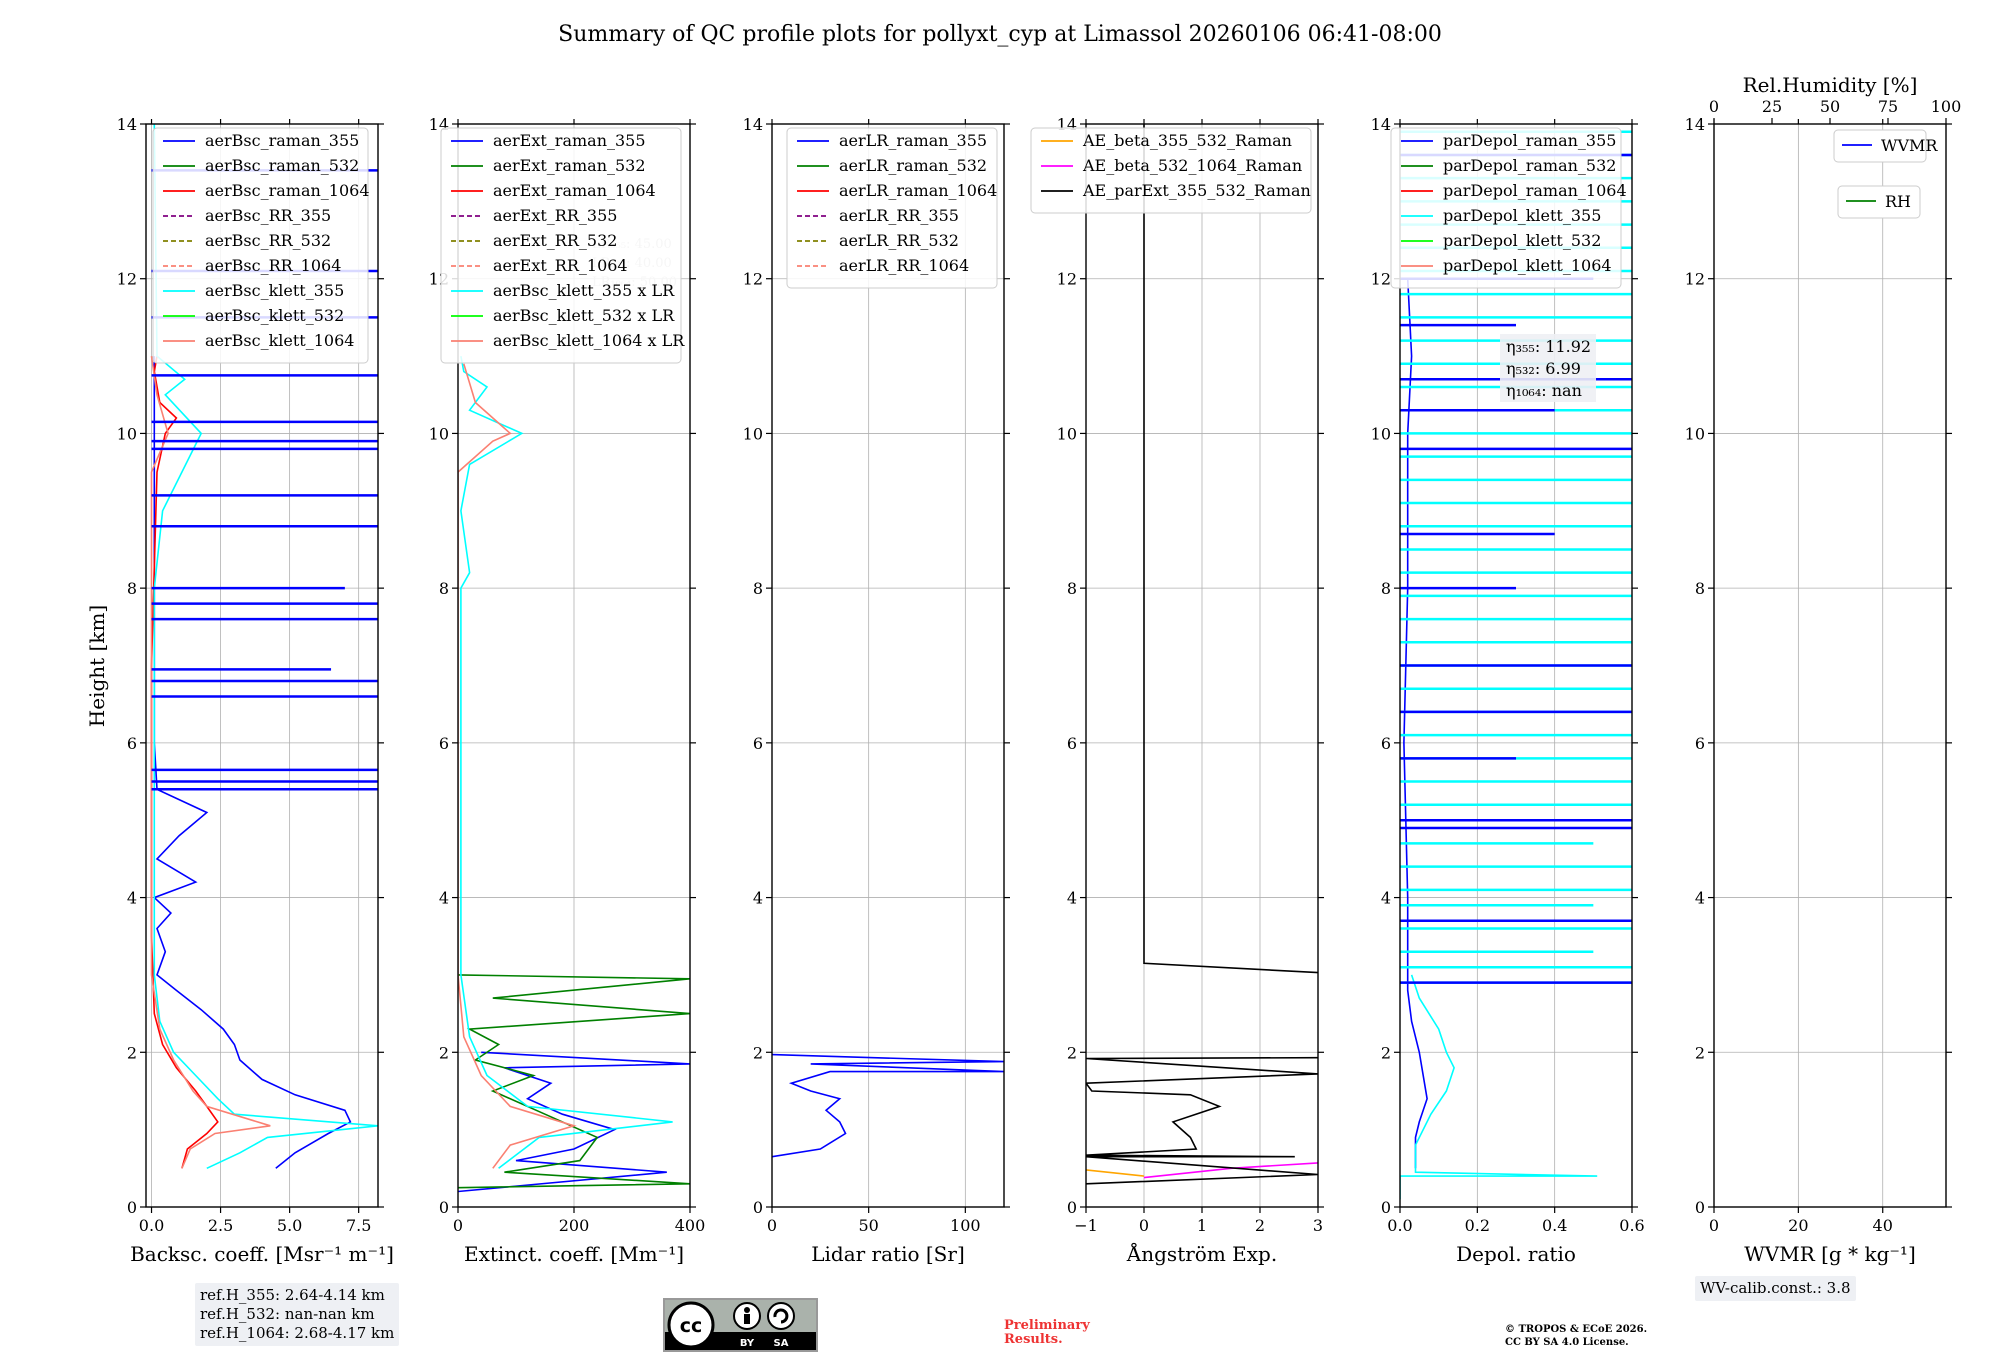 The width and height of the screenshot is (2000, 1360). What do you see at coordinates (918, 190) in the screenshot?
I see `legend-label: aerLR_raman_1064` at bounding box center [918, 190].